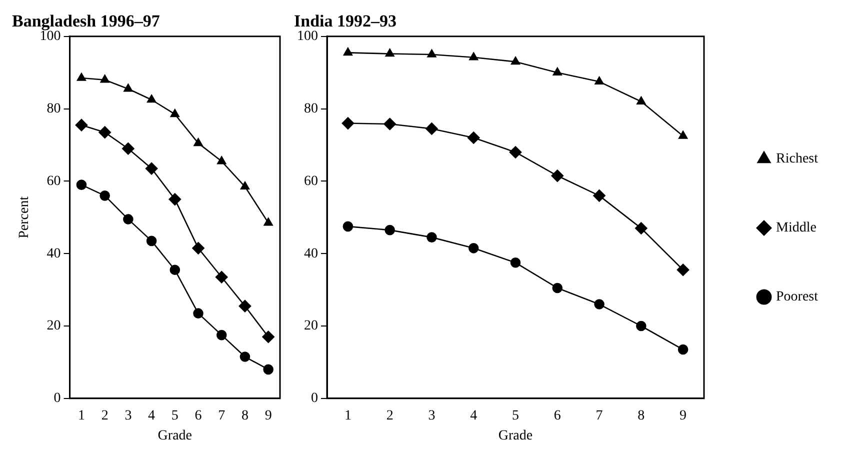 The height and width of the screenshot is (455, 846). Describe the element at coordinates (796, 228) in the screenshot. I see `legend-label: Middle` at that location.